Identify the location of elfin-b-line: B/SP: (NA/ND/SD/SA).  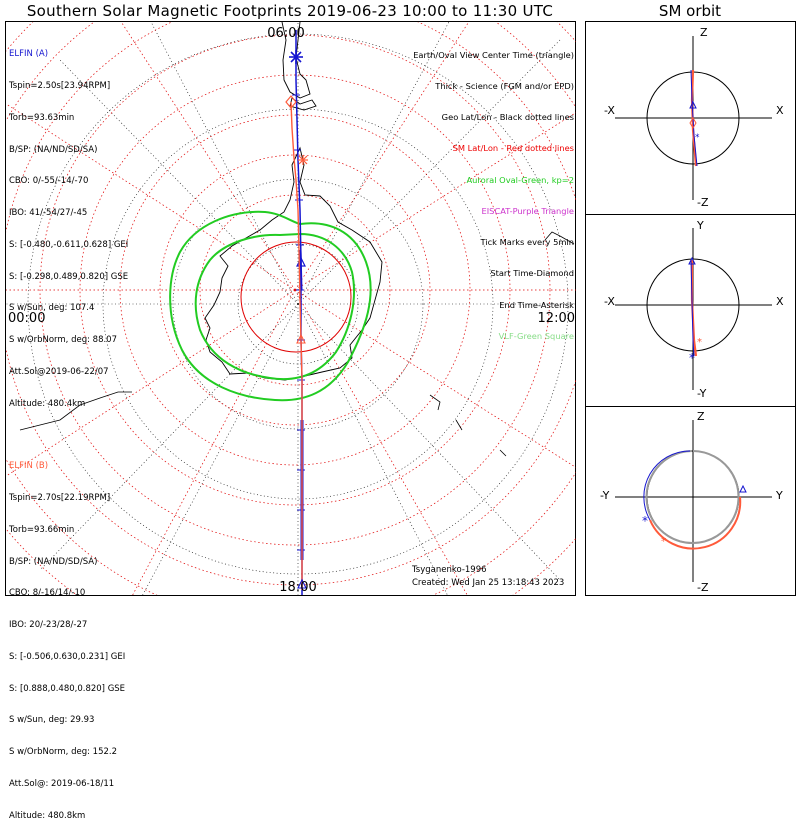
(53, 561).